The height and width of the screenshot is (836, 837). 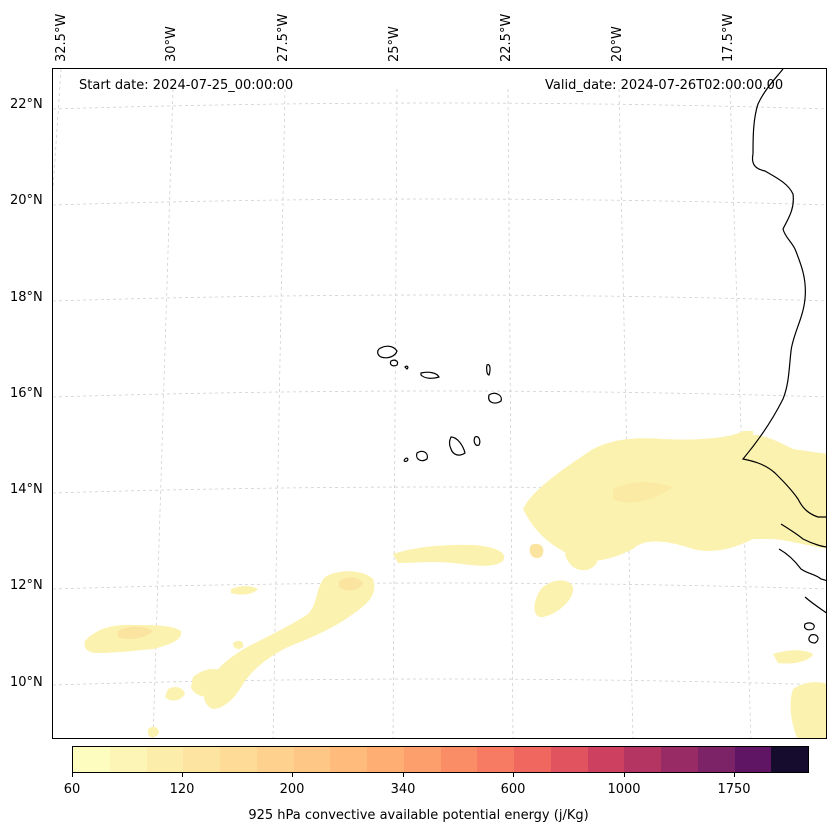 I want to click on lat-label-14n: 14°N, so click(x=26, y=489).